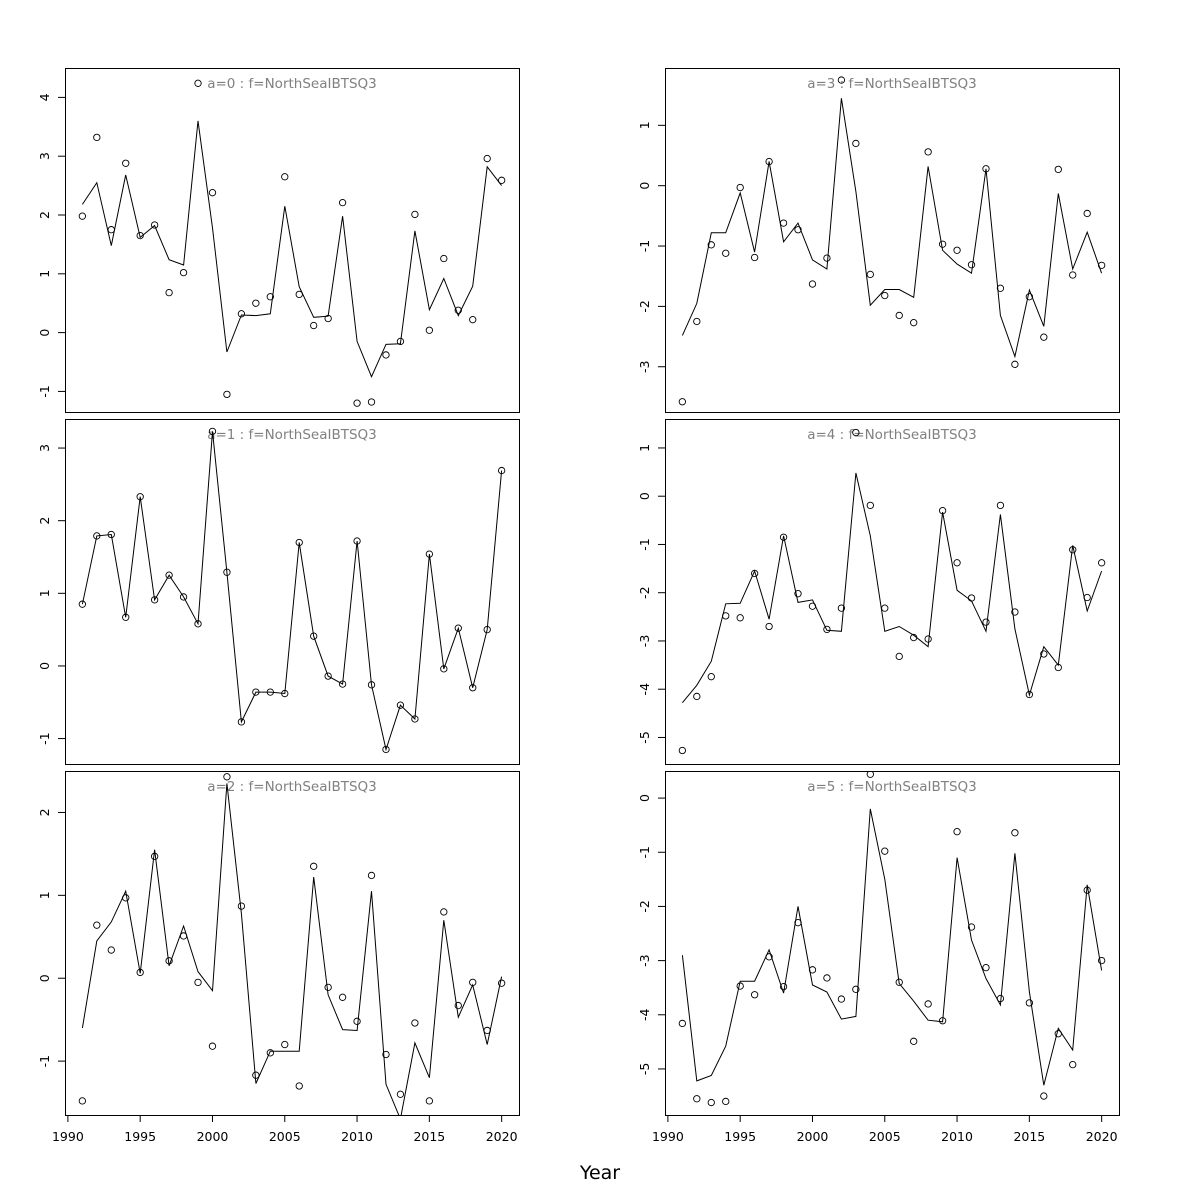 The width and height of the screenshot is (1200, 1200). Describe the element at coordinates (892, 787) in the screenshot. I see `panel-title: a=5 : f=NorthSeaIBTSQ3` at that location.